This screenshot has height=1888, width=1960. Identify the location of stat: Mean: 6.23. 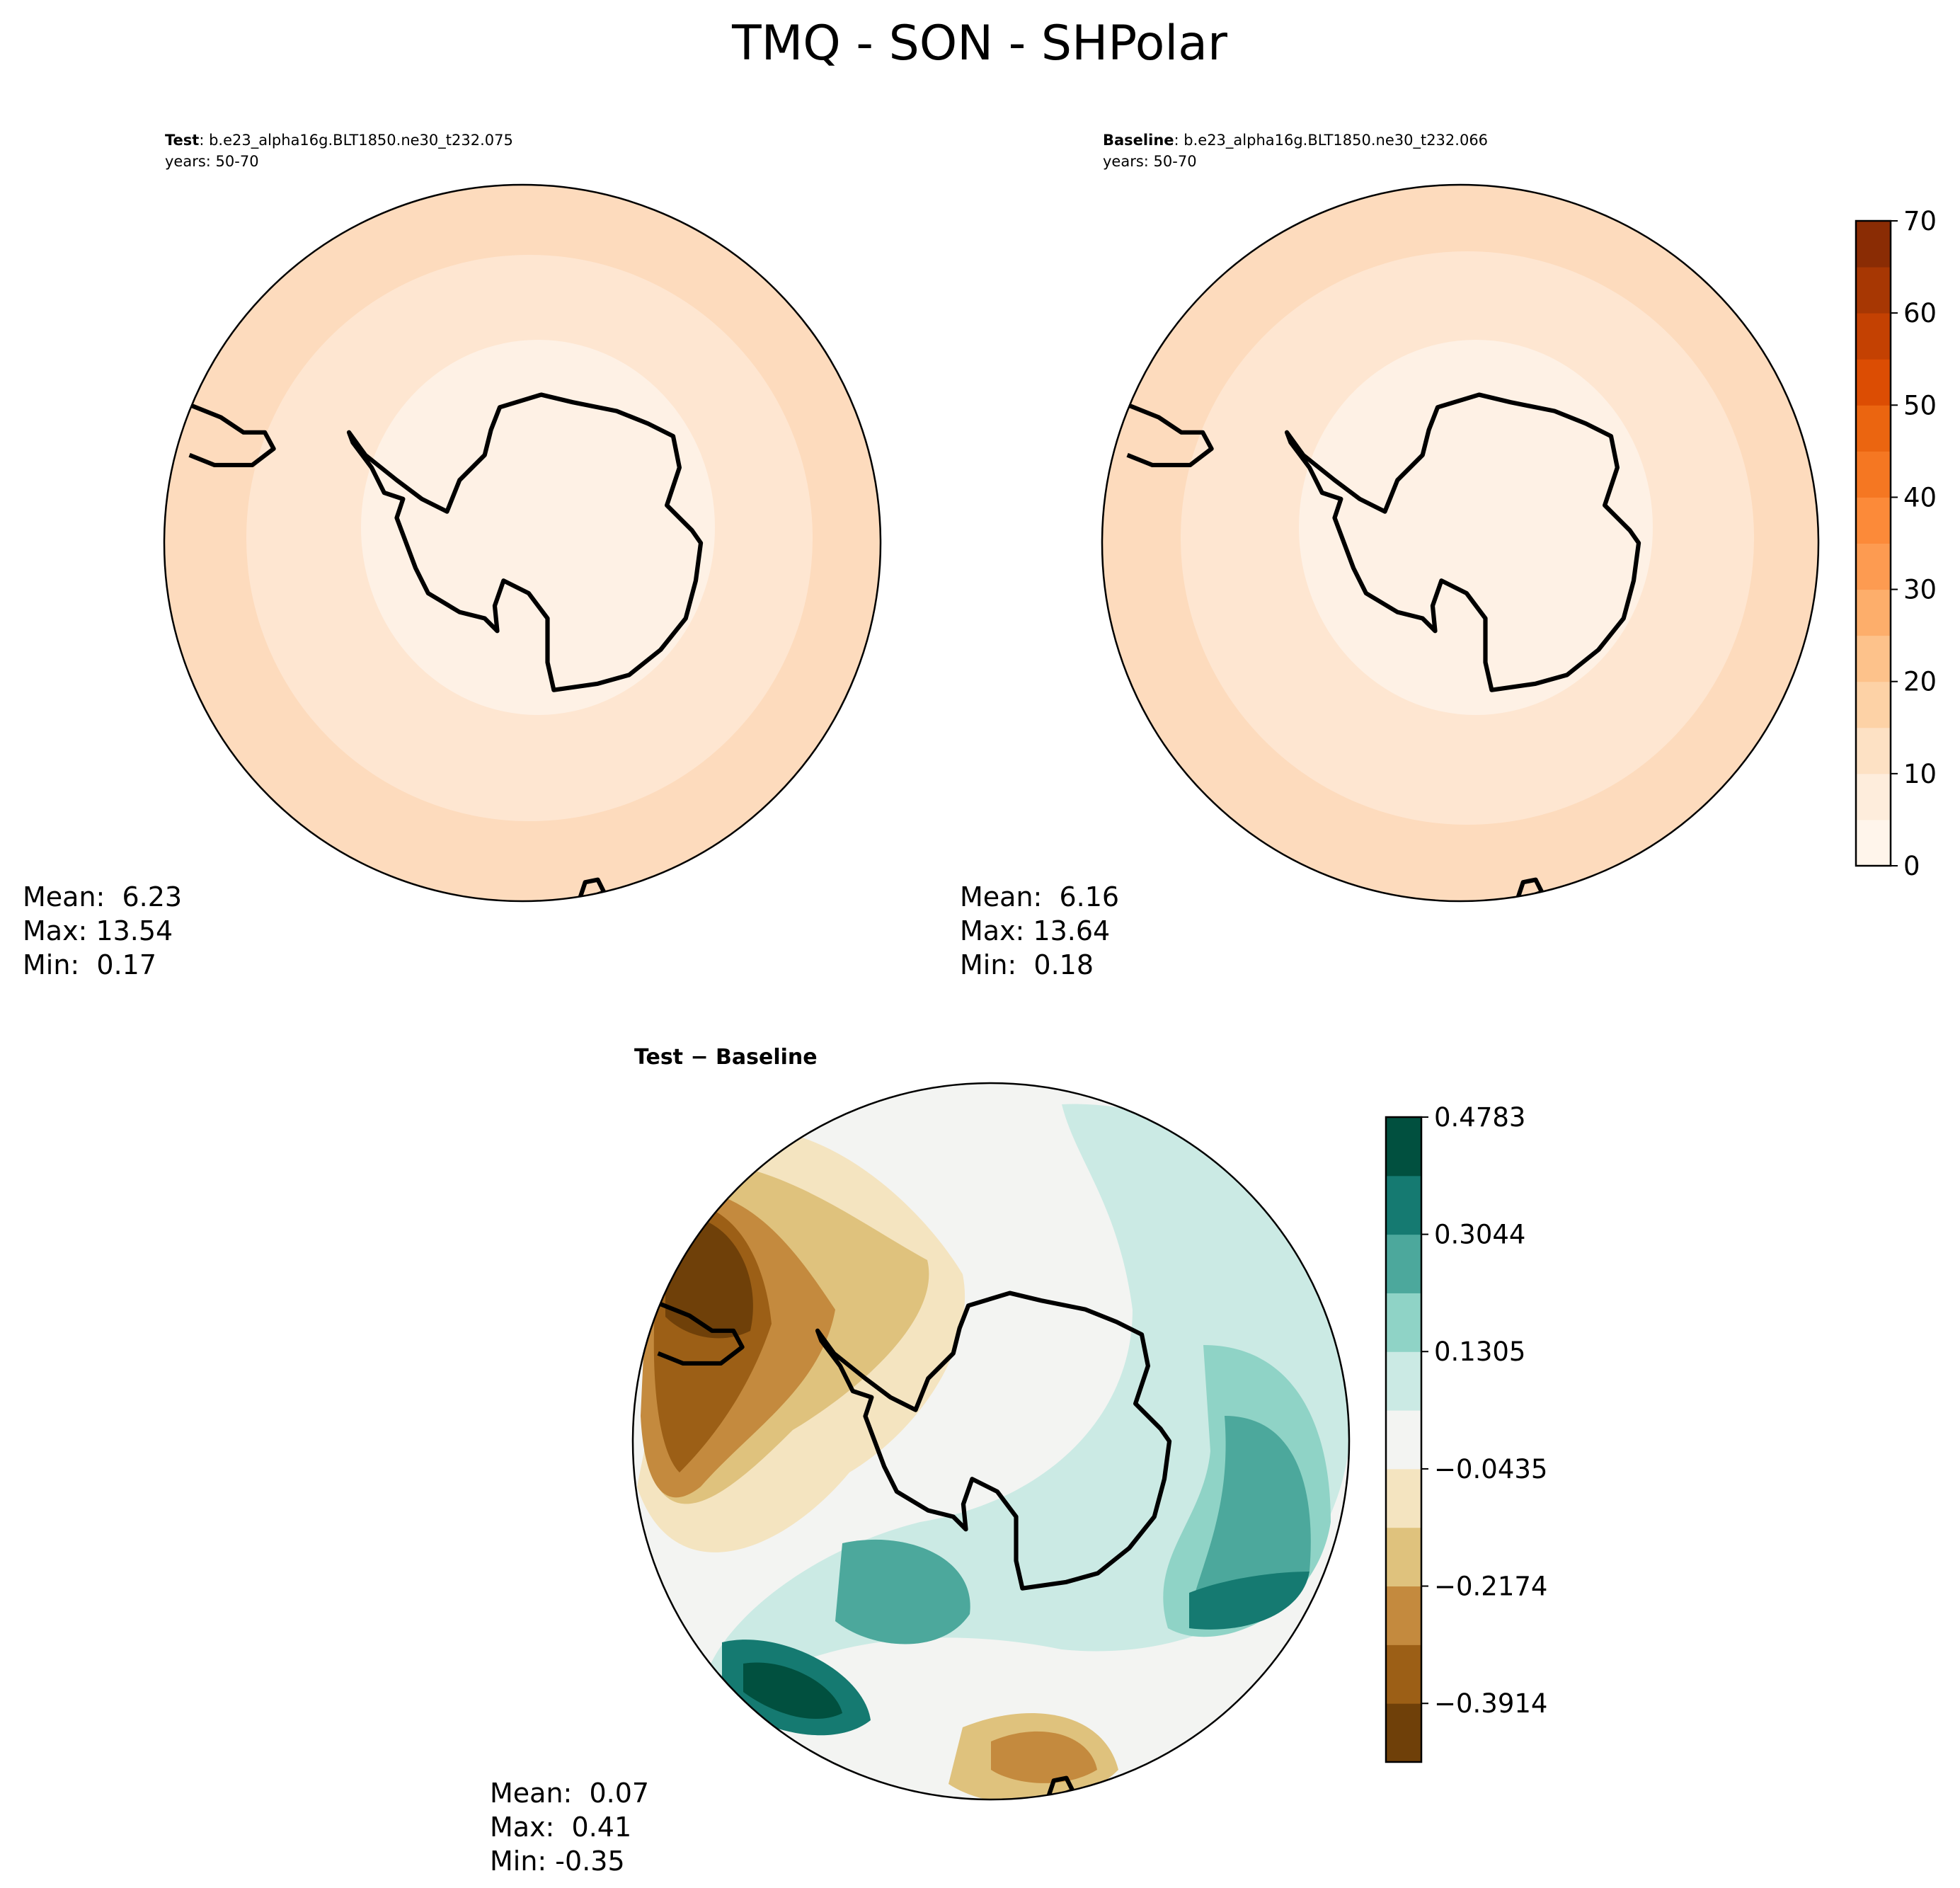
(102, 897).